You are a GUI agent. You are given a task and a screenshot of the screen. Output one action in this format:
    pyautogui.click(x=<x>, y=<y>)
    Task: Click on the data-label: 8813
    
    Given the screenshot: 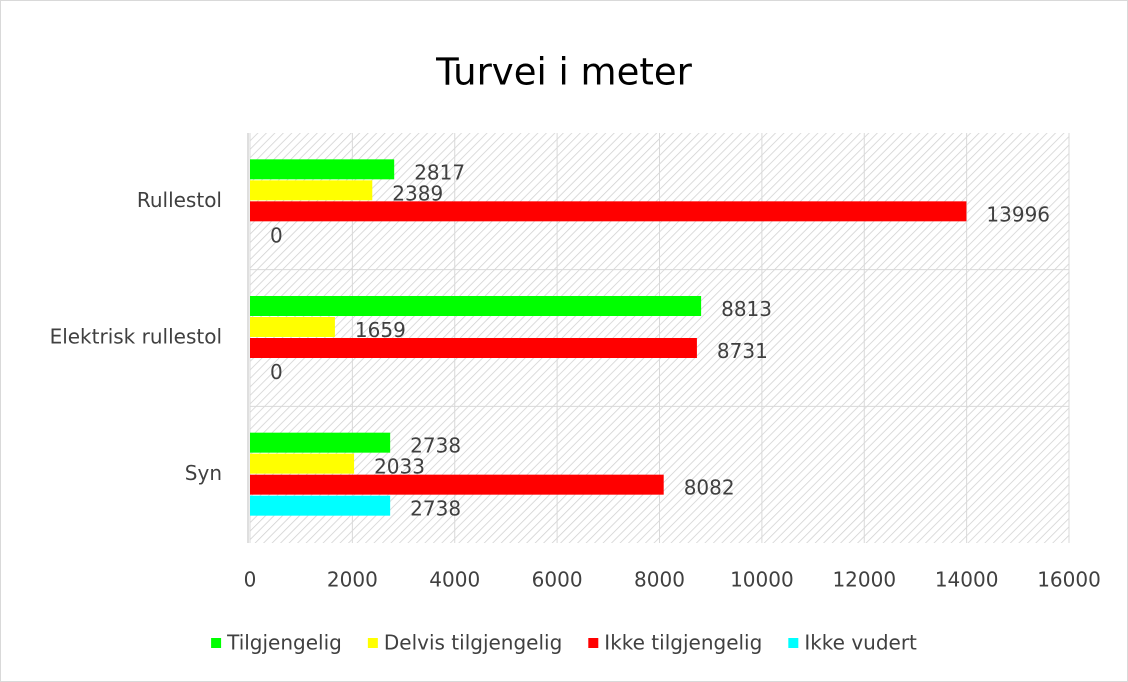 What is the action you would take?
    pyautogui.click(x=746, y=309)
    